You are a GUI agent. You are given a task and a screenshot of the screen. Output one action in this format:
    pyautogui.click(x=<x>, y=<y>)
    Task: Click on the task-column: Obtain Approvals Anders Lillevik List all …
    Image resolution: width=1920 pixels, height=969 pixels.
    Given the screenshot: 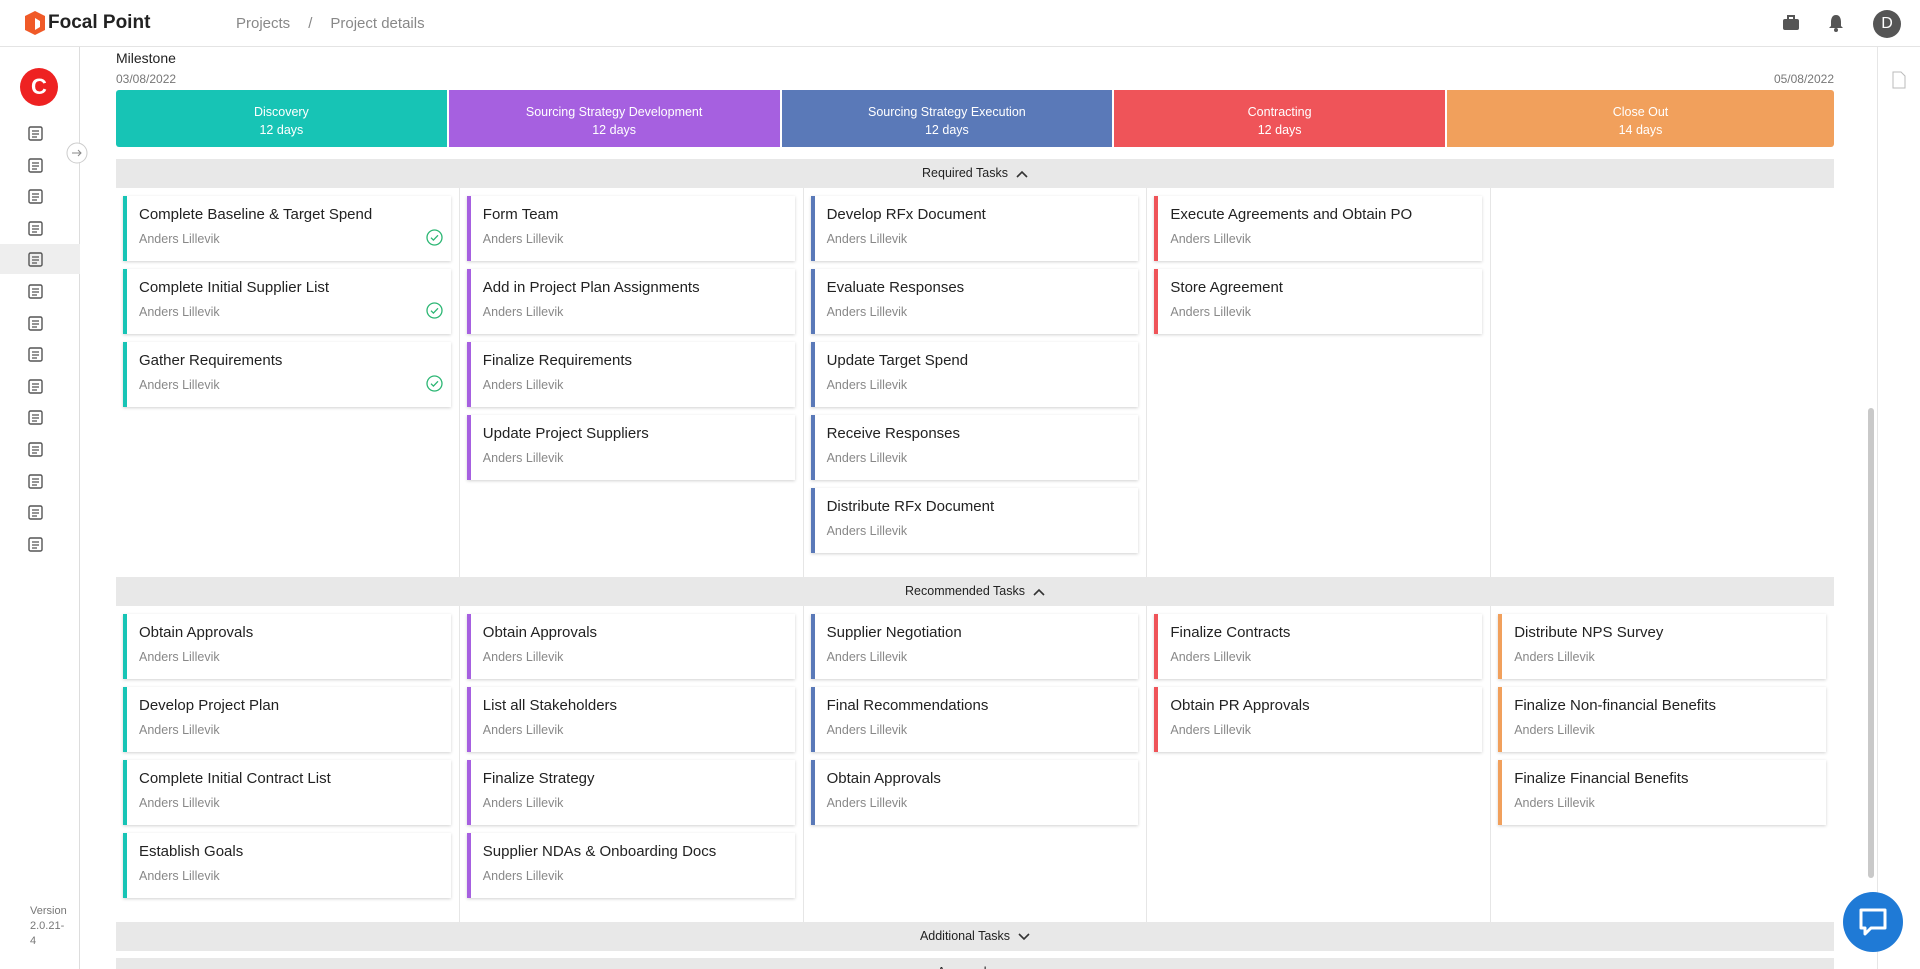 What is the action you would take?
    pyautogui.click(x=632, y=764)
    